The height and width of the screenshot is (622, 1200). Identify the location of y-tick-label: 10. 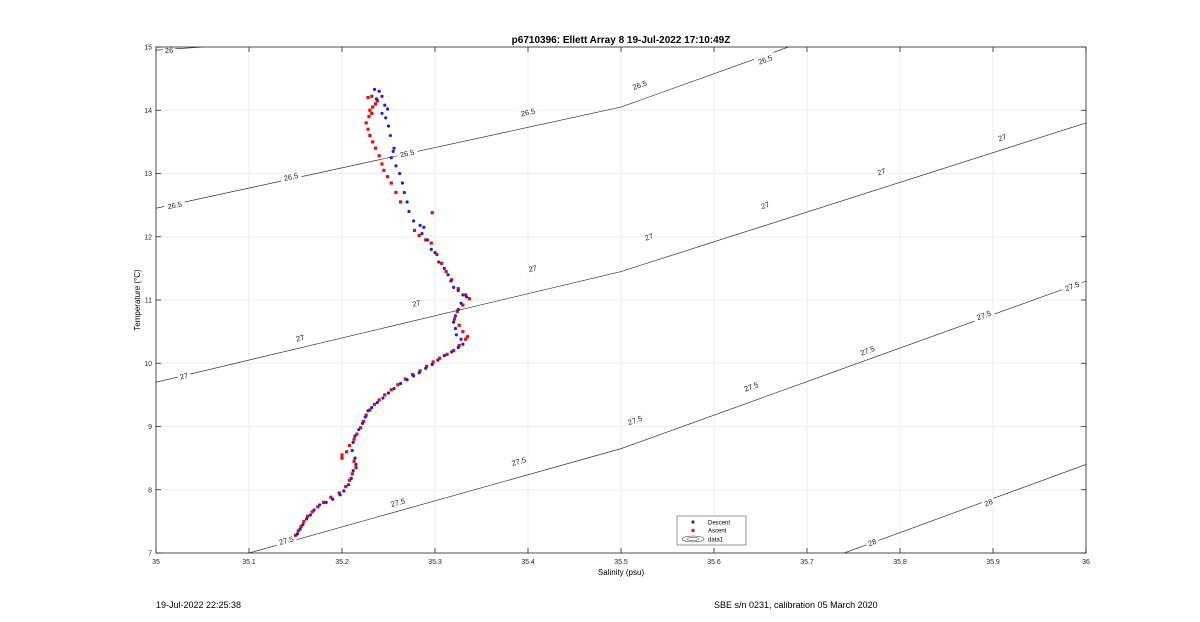
(148, 364).